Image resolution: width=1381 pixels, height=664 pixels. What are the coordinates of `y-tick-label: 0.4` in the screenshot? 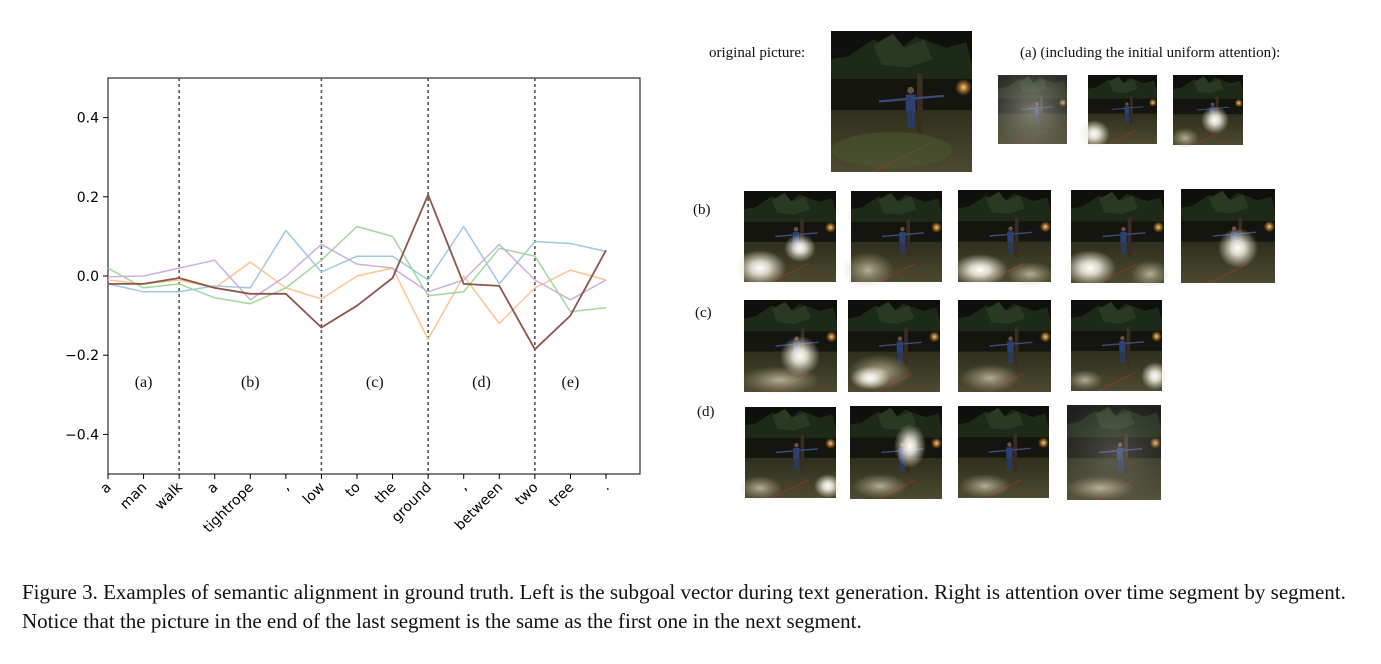 It's located at (88, 119).